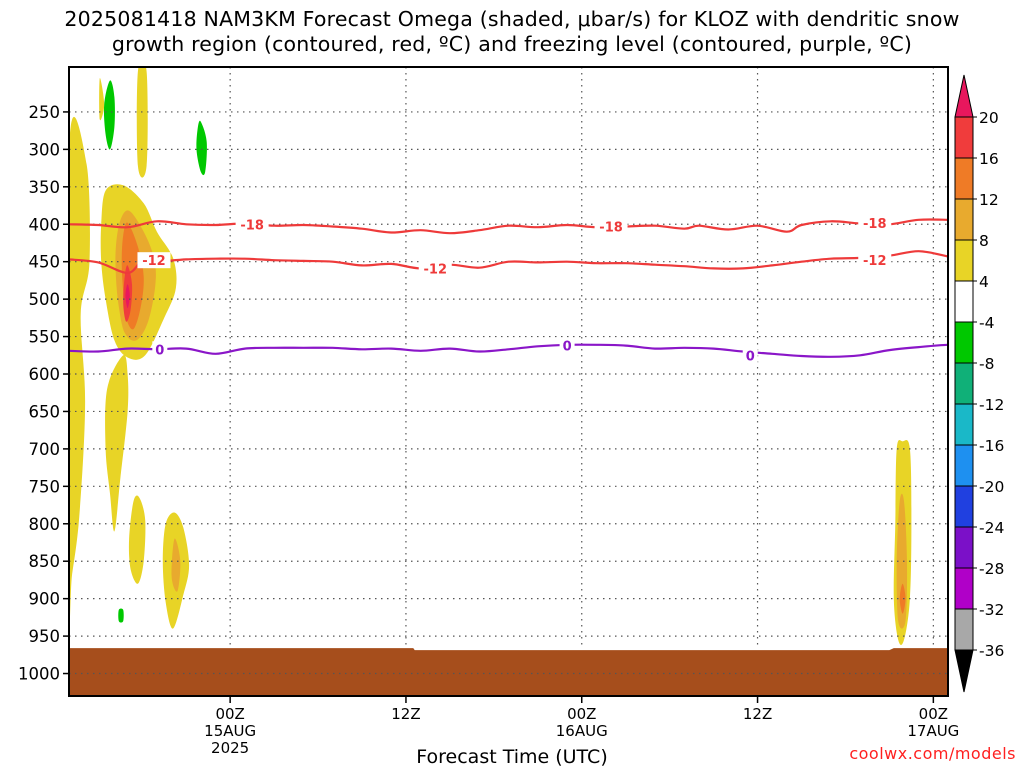 The height and width of the screenshot is (768, 1024). What do you see at coordinates (45, 411) in the screenshot?
I see `y-tick-label: 650` at bounding box center [45, 411].